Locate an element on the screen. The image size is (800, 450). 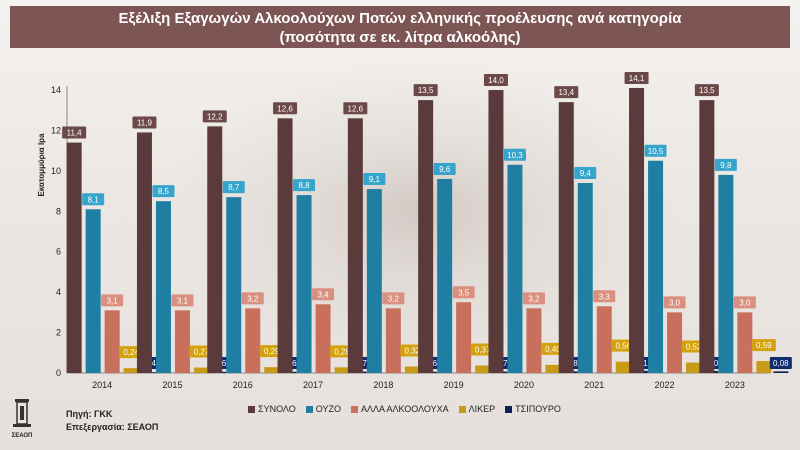
data-label: 0,59 is located at coordinates (764, 345).